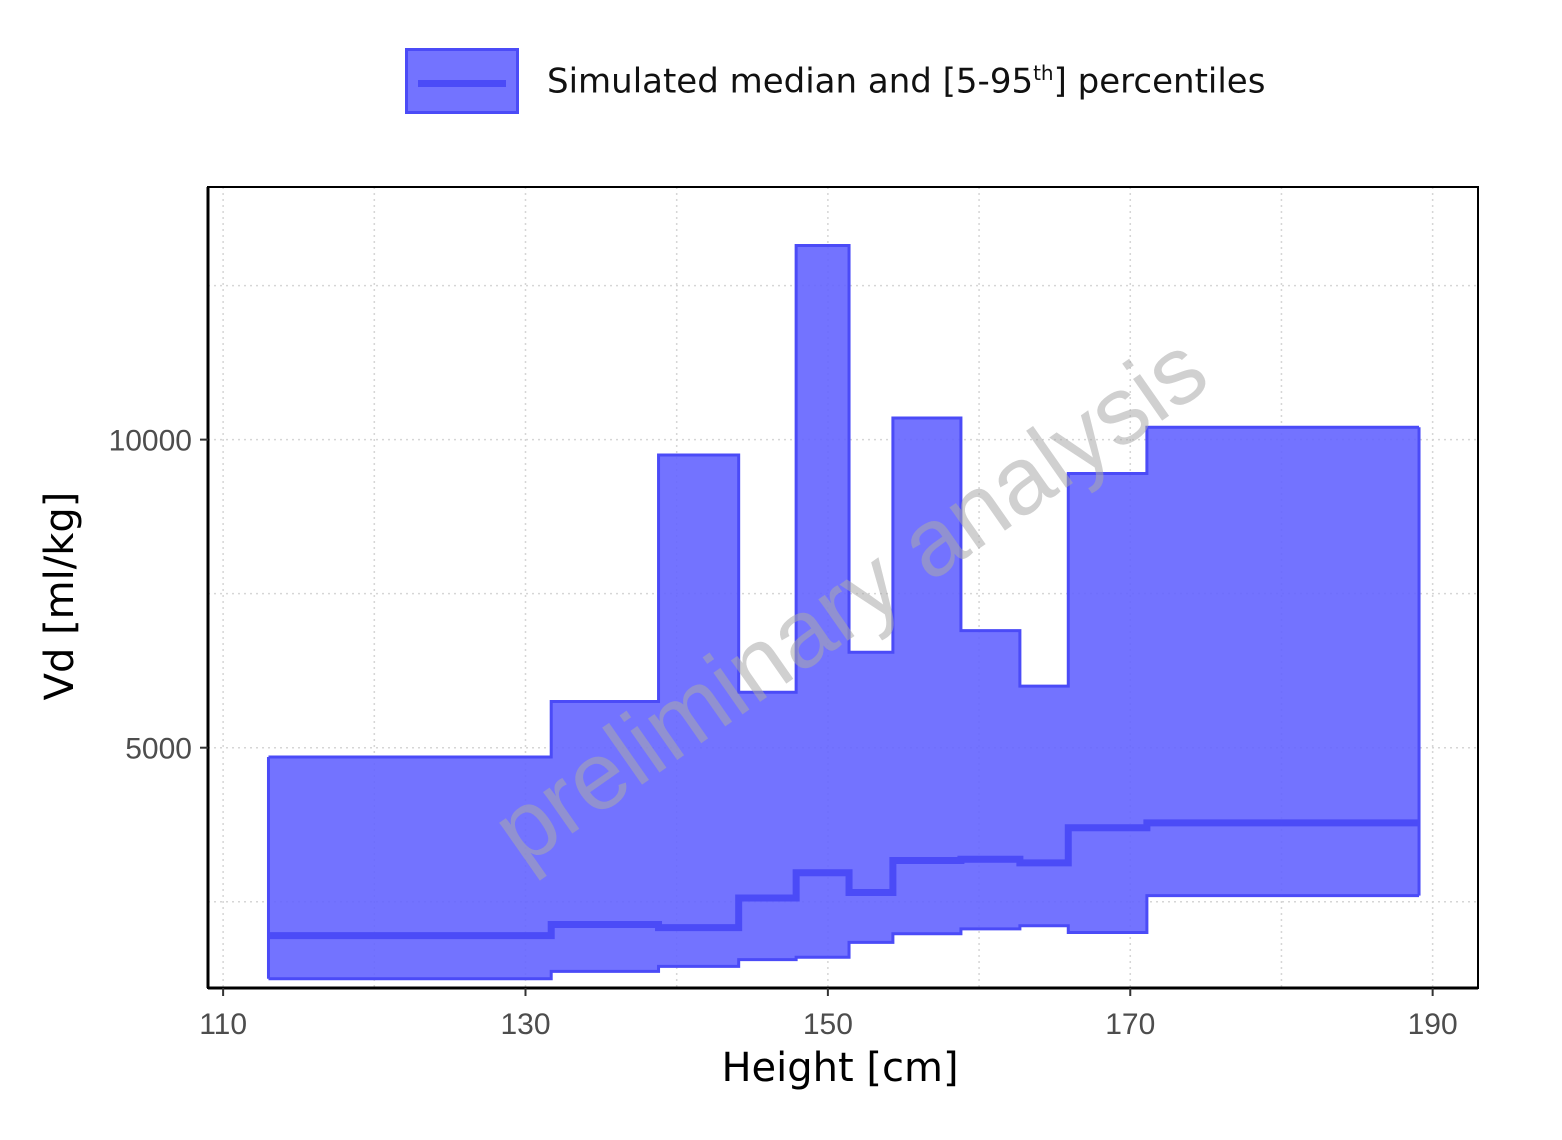 This screenshot has height=1140, width=1562. Describe the element at coordinates (828, 1024) in the screenshot. I see `x-tick-label: 150` at that location.